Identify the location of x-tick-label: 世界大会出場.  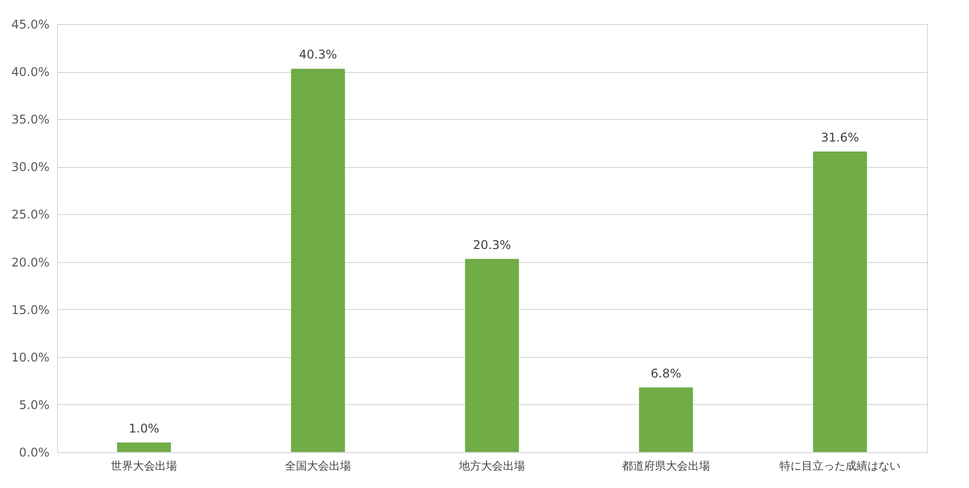
(144, 466).